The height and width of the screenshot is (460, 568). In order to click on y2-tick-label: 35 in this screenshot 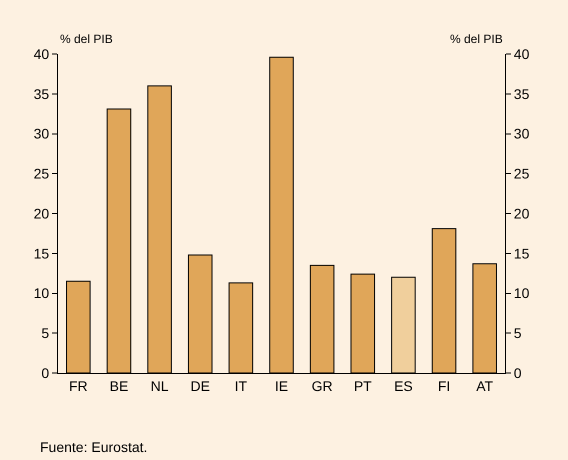, I will do `click(522, 94)`.